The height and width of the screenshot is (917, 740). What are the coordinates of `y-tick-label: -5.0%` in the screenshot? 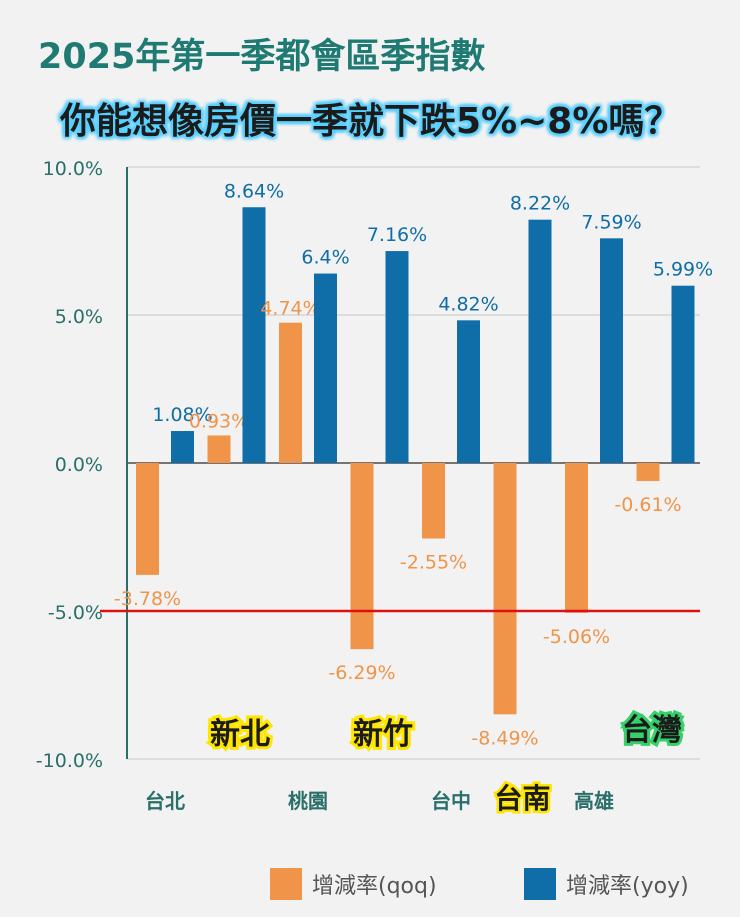 It's located at (75, 613).